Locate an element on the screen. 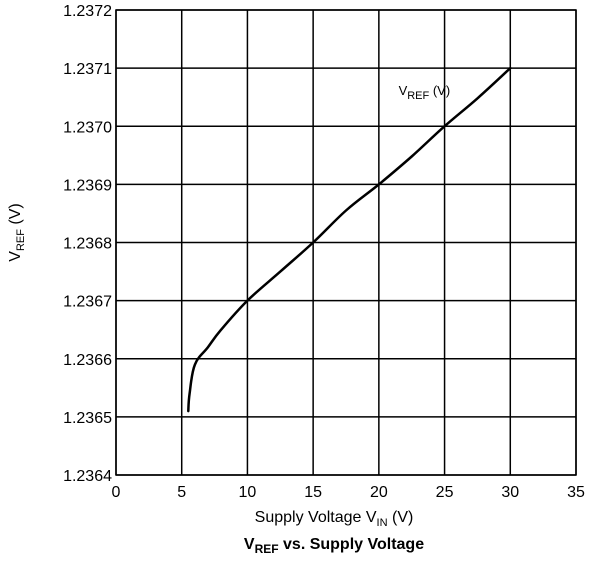 The height and width of the screenshot is (562, 602). x-axis-label-main: Supply Voltage V is located at coordinates (316, 517).